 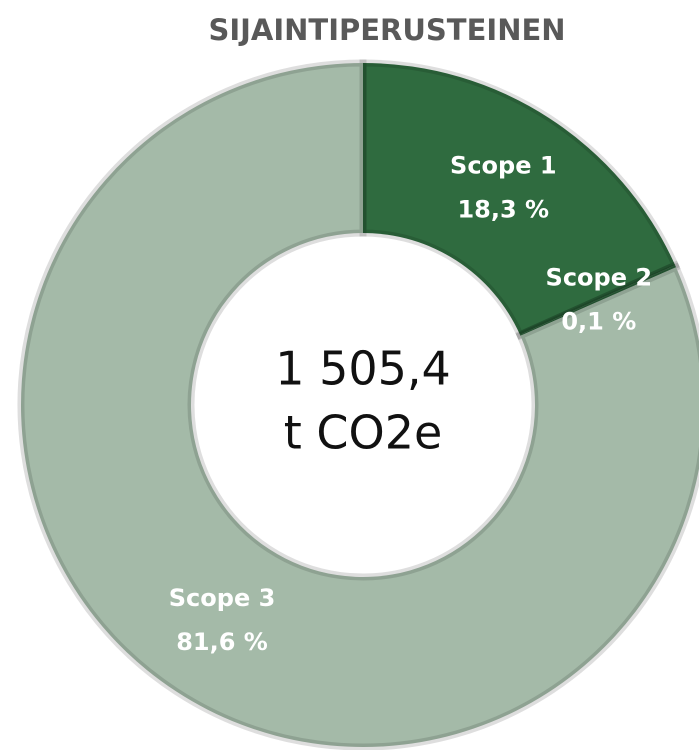 What do you see at coordinates (598, 321) in the screenshot?
I see `slice-value-label: 0,1 %` at bounding box center [598, 321].